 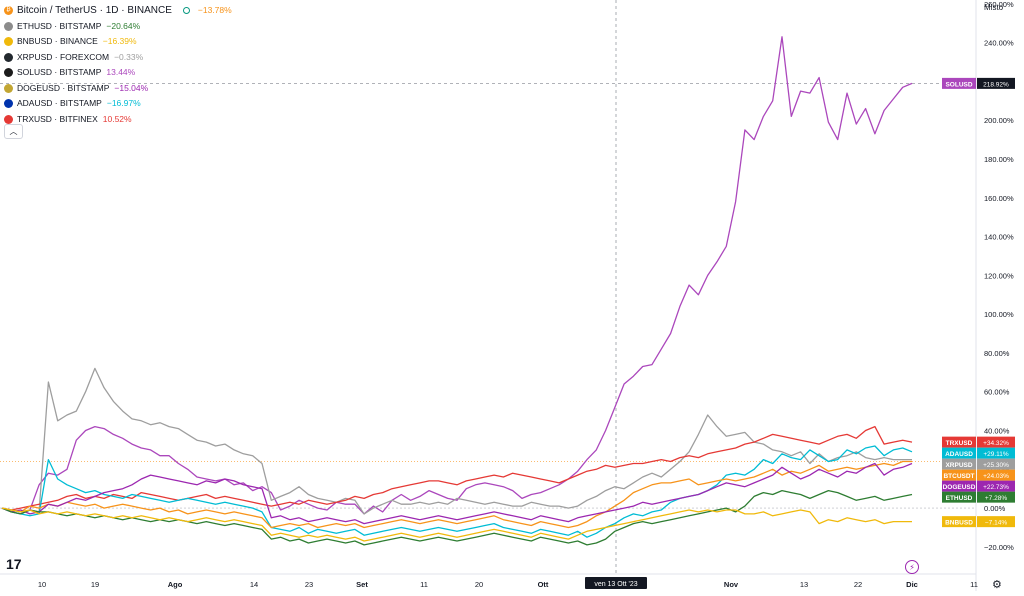 I want to click on legend-item: DOGEUSD · BITSTAMP −15.04%, so click(x=118, y=89).